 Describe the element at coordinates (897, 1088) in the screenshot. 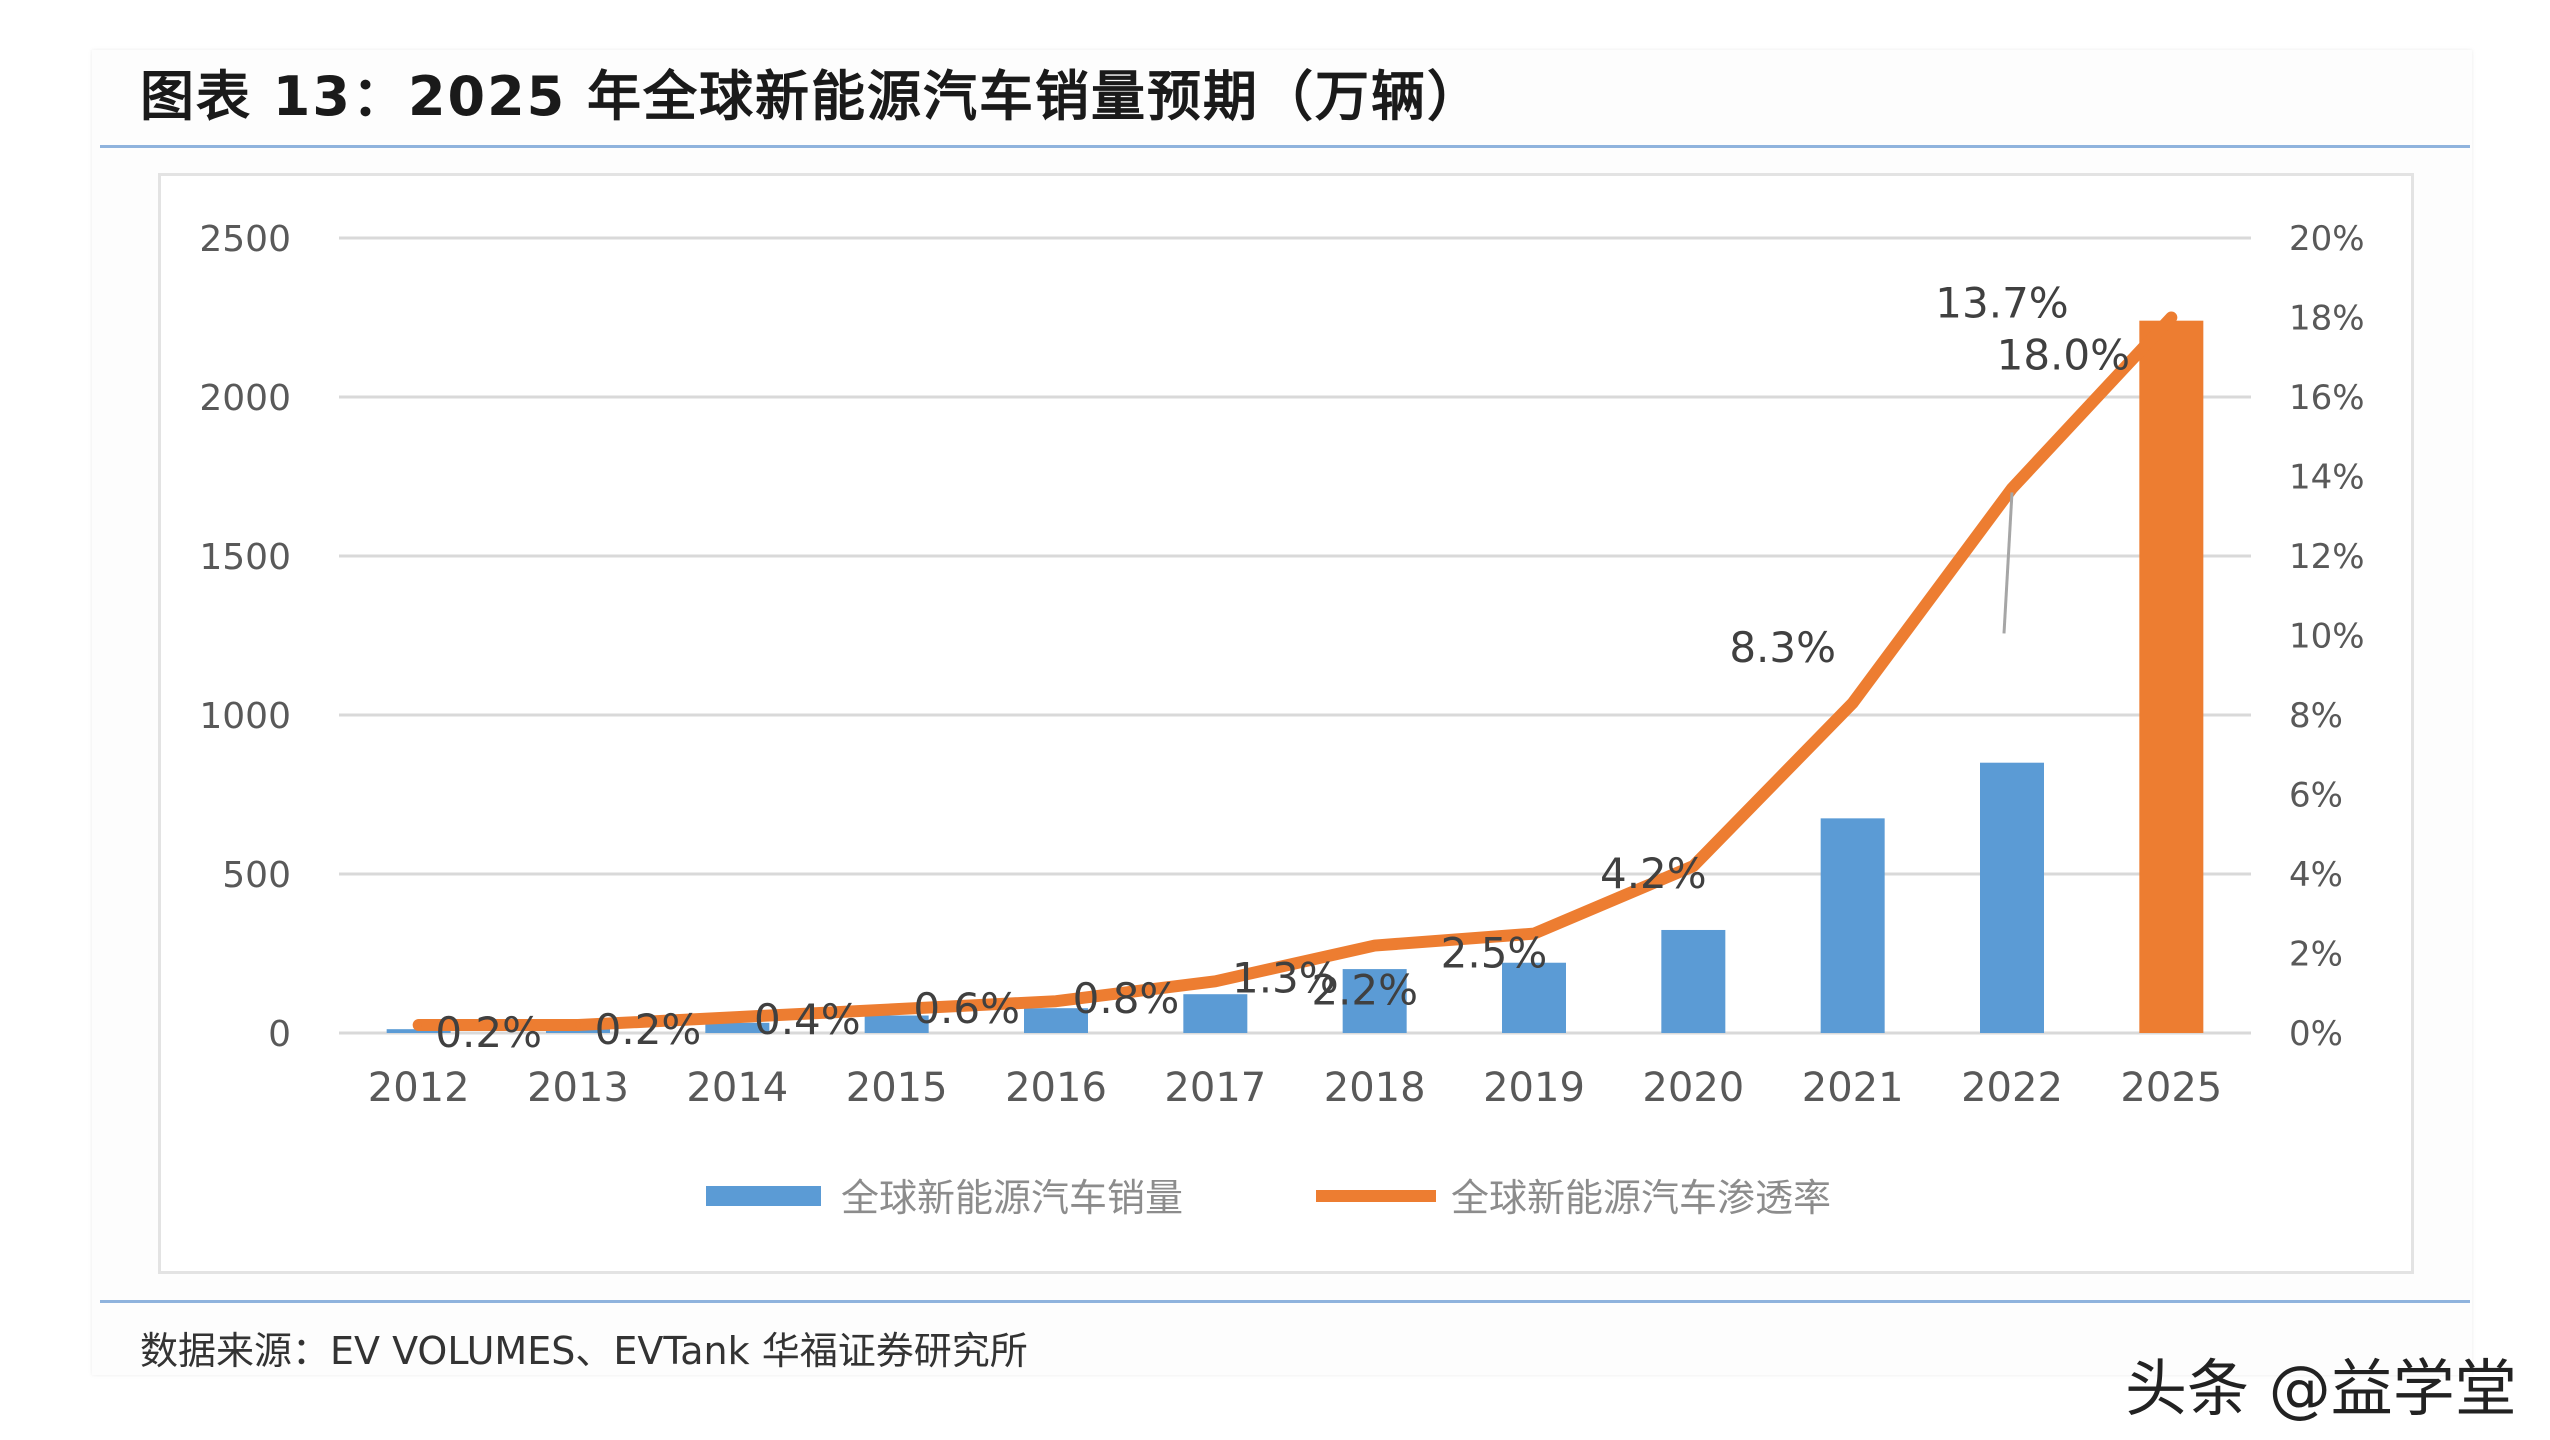

I see `x-tick-label: 2015` at that location.